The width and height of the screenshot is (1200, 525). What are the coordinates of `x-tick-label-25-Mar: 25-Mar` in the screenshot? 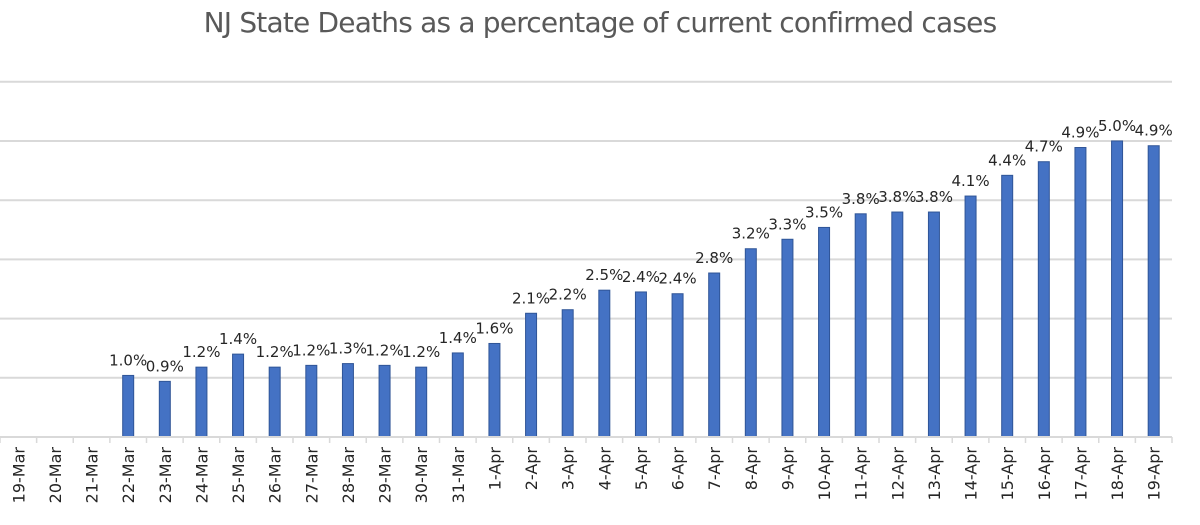 It's located at (238, 475).